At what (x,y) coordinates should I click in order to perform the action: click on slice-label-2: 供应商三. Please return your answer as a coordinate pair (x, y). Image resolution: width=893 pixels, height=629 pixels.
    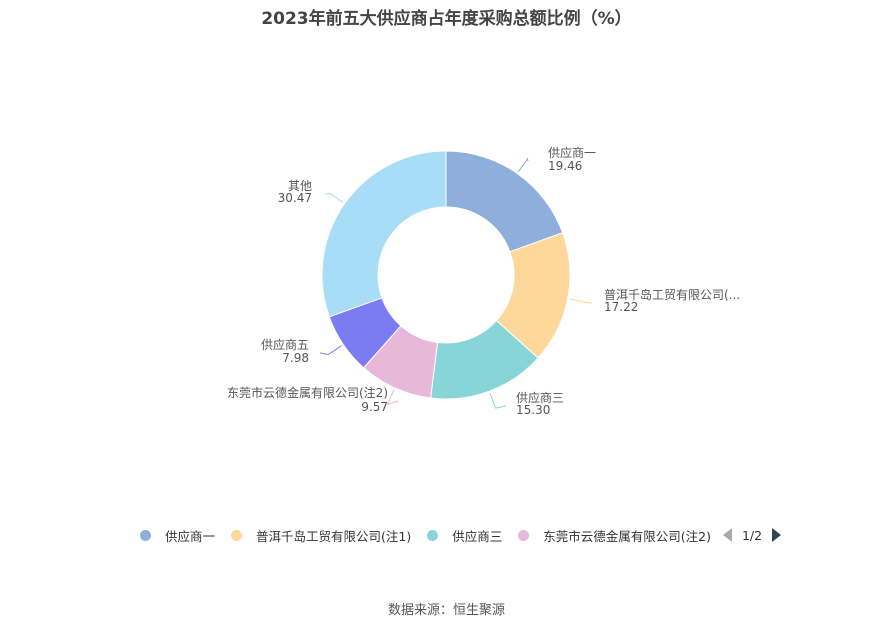
    Looking at the image, I should click on (540, 397).